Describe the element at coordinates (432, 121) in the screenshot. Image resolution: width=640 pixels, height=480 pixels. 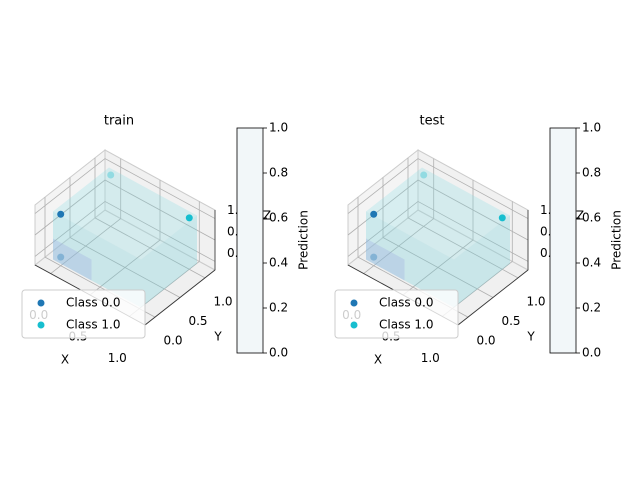
I see `chart-title: test` at that location.